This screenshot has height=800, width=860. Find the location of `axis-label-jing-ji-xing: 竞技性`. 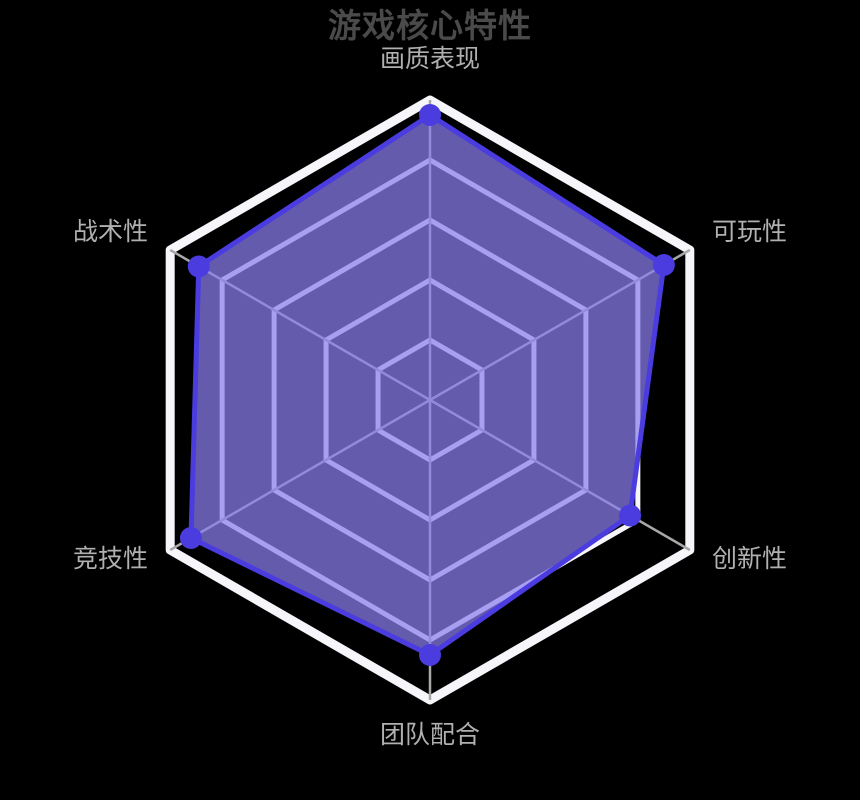

axis-label-jing-ji-xing: 竞技性 is located at coordinates (110, 558).